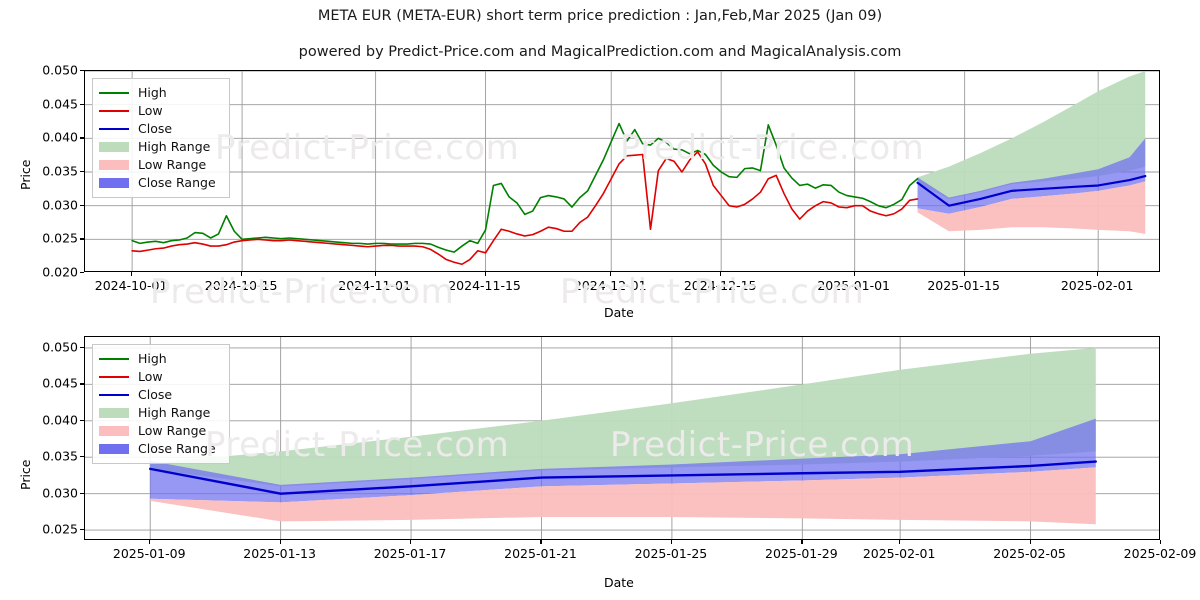  Describe the element at coordinates (60, 383) in the screenshot. I see `y-axis-tick-label: 0.045` at that location.